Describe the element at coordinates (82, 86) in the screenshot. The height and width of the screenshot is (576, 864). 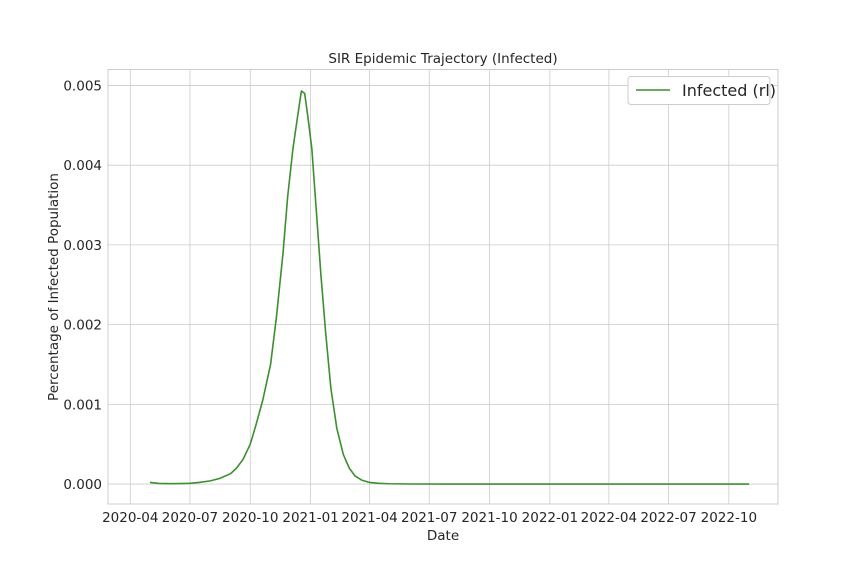
I see `y-tick-label: 0.005` at that location.